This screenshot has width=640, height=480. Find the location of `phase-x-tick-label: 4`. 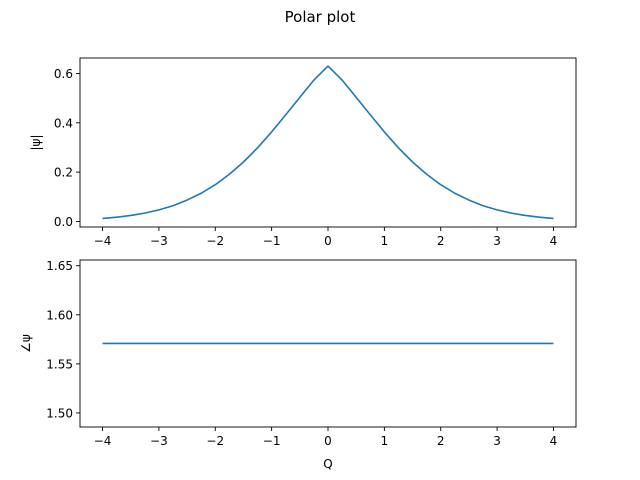

phase-x-tick-label: 4 is located at coordinates (554, 441).